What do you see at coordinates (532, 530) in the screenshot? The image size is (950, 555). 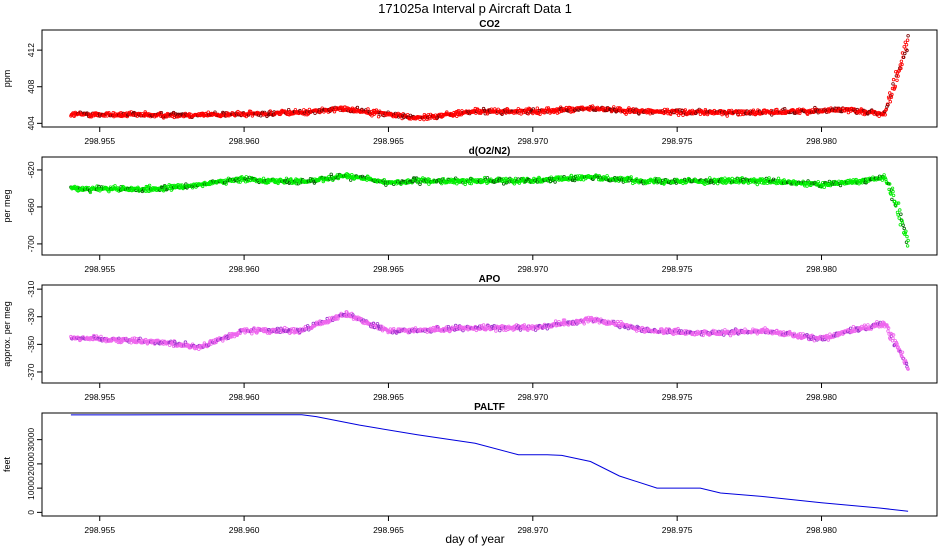 I see `xtick-label-paltf-3: 298.970` at bounding box center [532, 530].